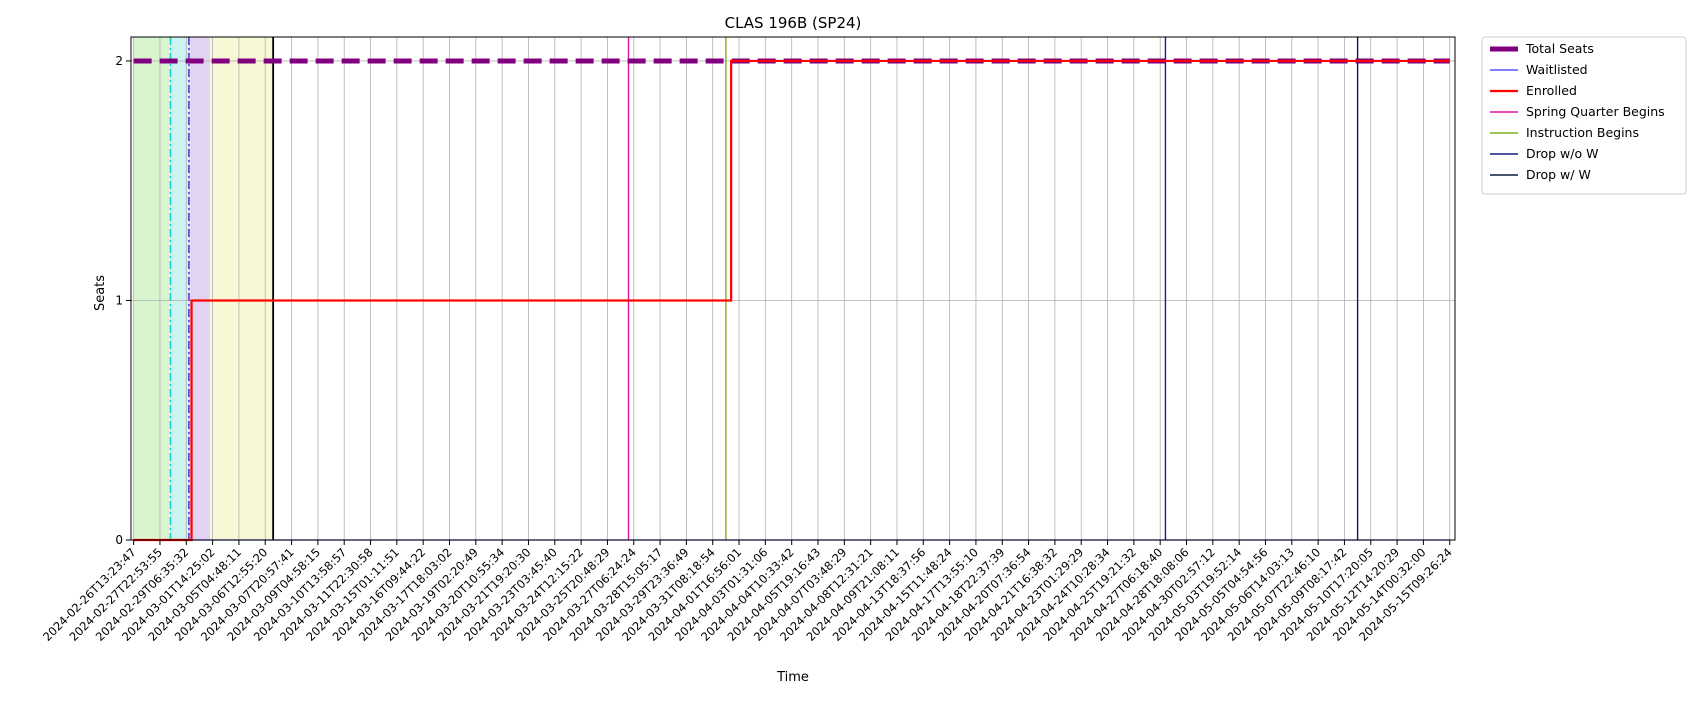 The image size is (1700, 704). I want to click on chart-title: CLAS 196B (SP24), so click(793, 23).